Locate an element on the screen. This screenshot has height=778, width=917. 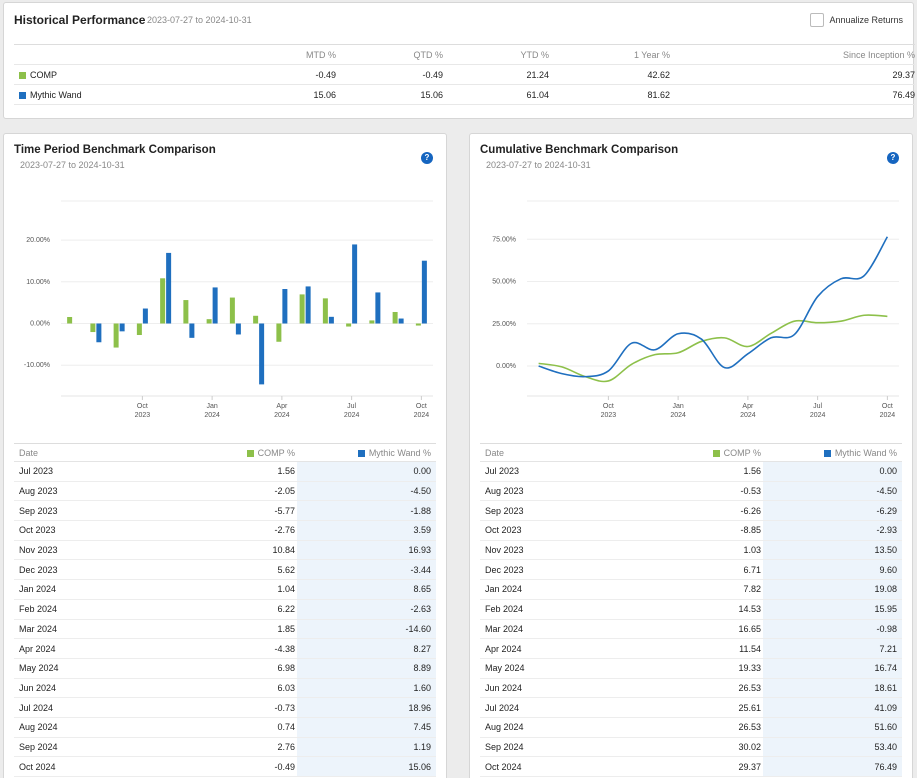
row-comp-value: 11.54 is located at coordinates (696, 648).